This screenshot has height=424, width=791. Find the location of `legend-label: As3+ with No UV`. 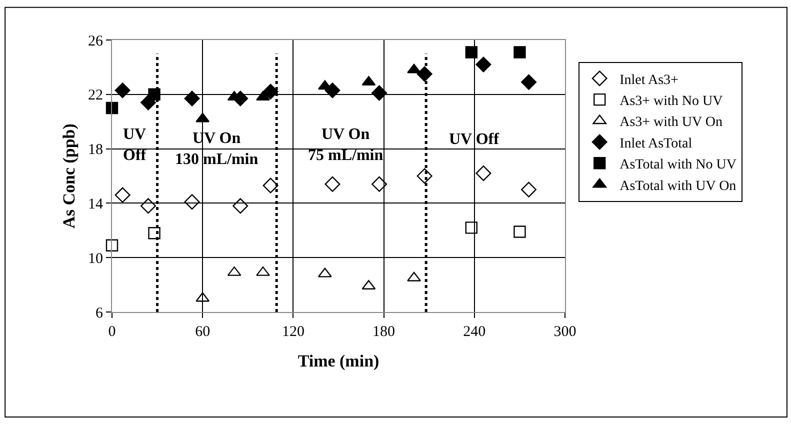

legend-label: As3+ with No UV is located at coordinates (671, 102).